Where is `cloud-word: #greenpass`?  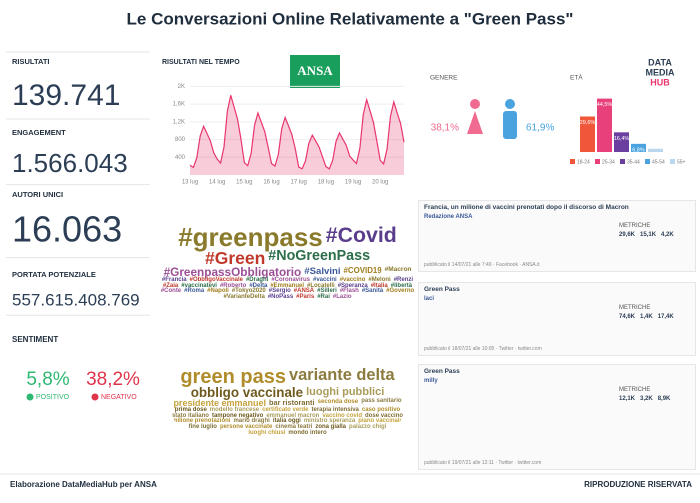
cloud-word: #greenpass is located at coordinates (250, 237).